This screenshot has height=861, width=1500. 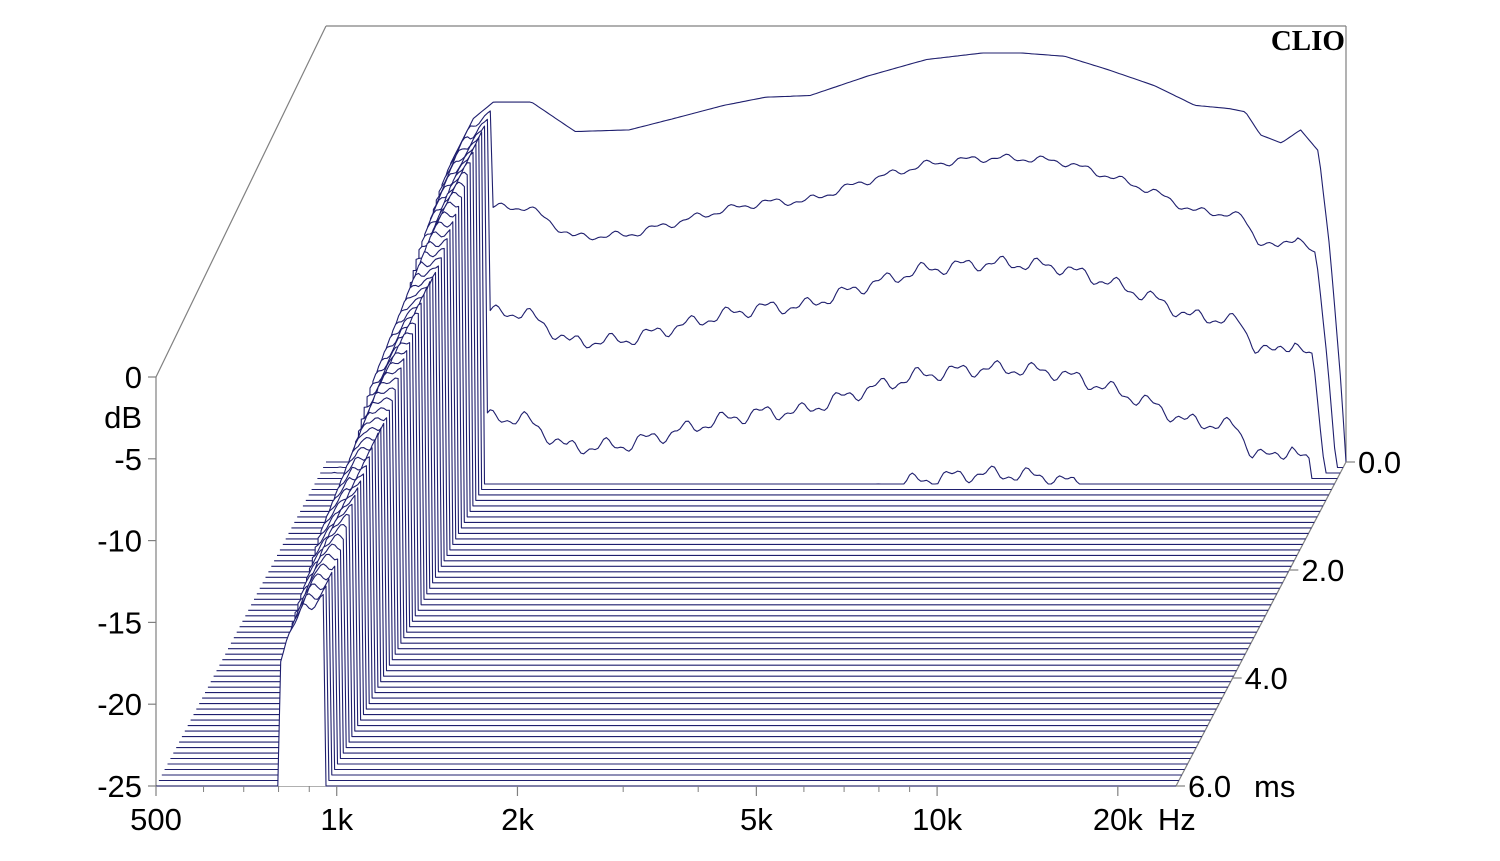 I want to click on level-axis: 0 -5 -10 -15 -20 -25 dB, so click(x=126, y=582).